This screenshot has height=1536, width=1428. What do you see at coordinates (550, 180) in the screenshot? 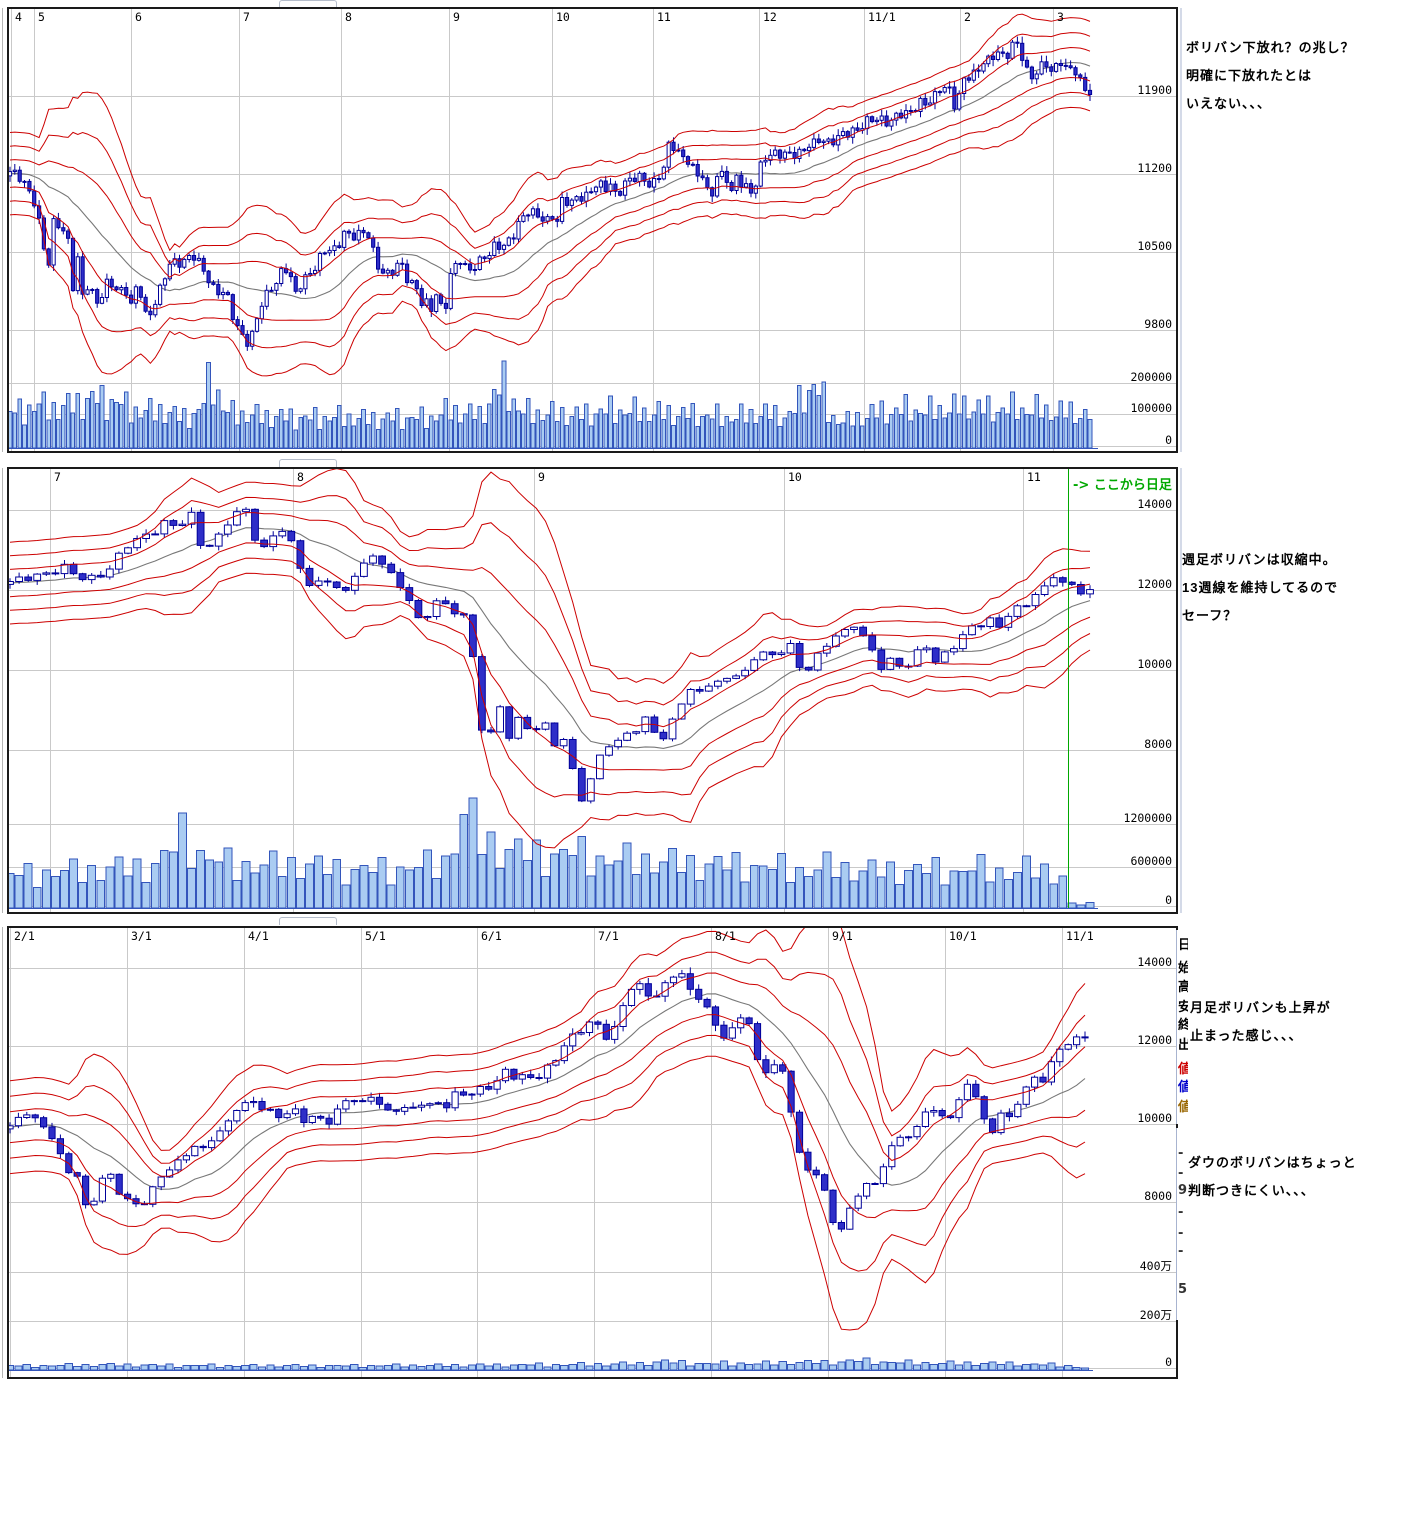
I see `daily-ma-line` at bounding box center [550, 180].